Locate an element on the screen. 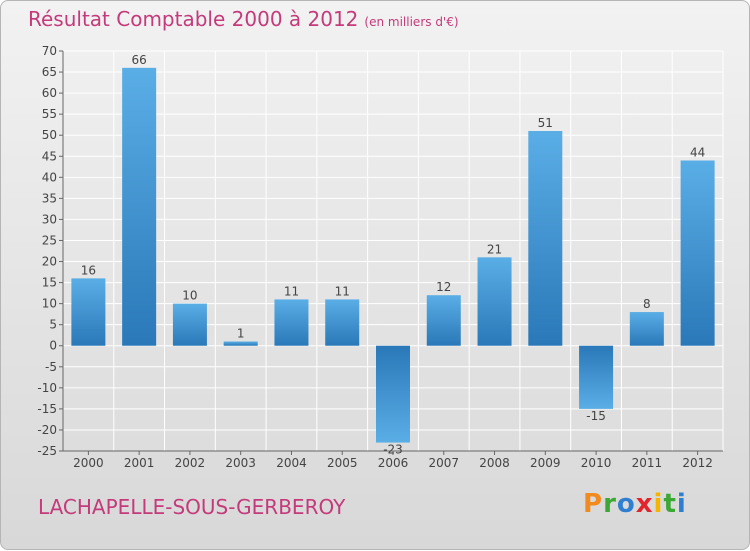 The height and width of the screenshot is (551, 750). y-tick-label: 50 is located at coordinates (49, 135).